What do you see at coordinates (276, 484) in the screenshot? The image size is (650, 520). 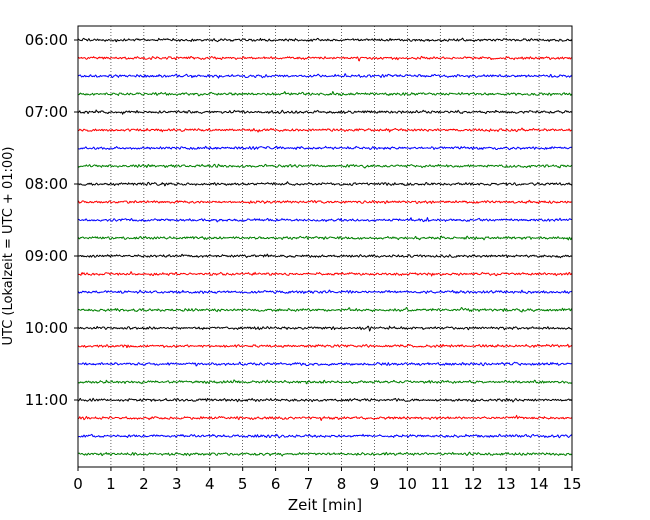 I see `x-tick-label: 6` at bounding box center [276, 484].